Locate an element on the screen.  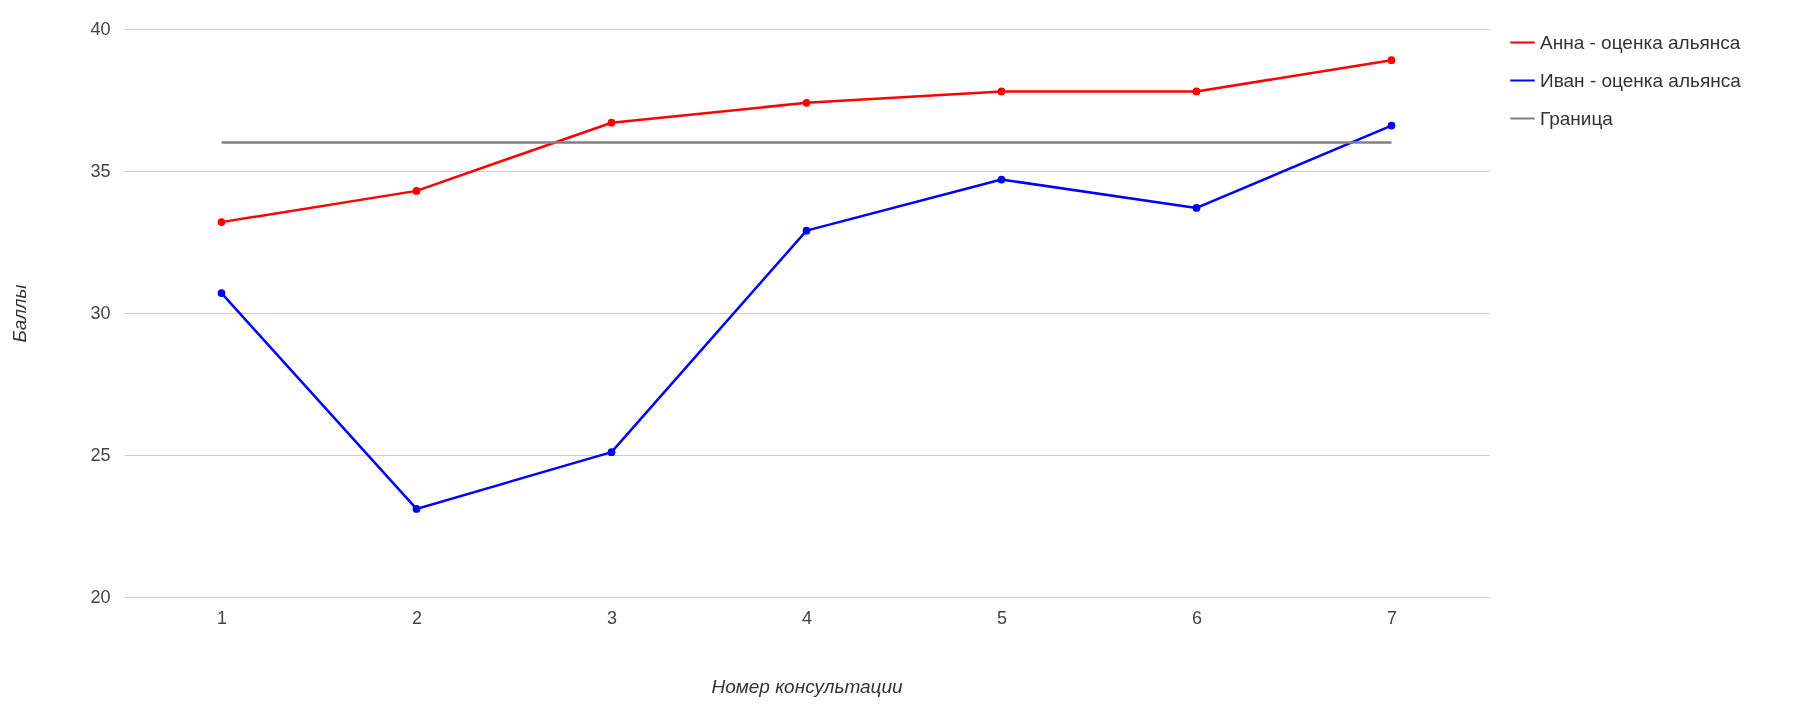
x-tick-label: 7 is located at coordinates (1392, 617).